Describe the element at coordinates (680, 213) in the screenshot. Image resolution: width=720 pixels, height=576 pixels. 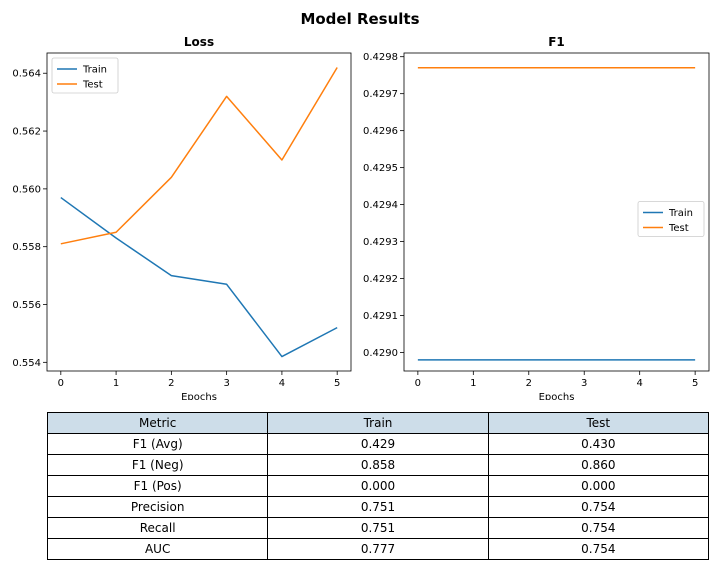
I see `f1-legend-label-train: Train` at that location.